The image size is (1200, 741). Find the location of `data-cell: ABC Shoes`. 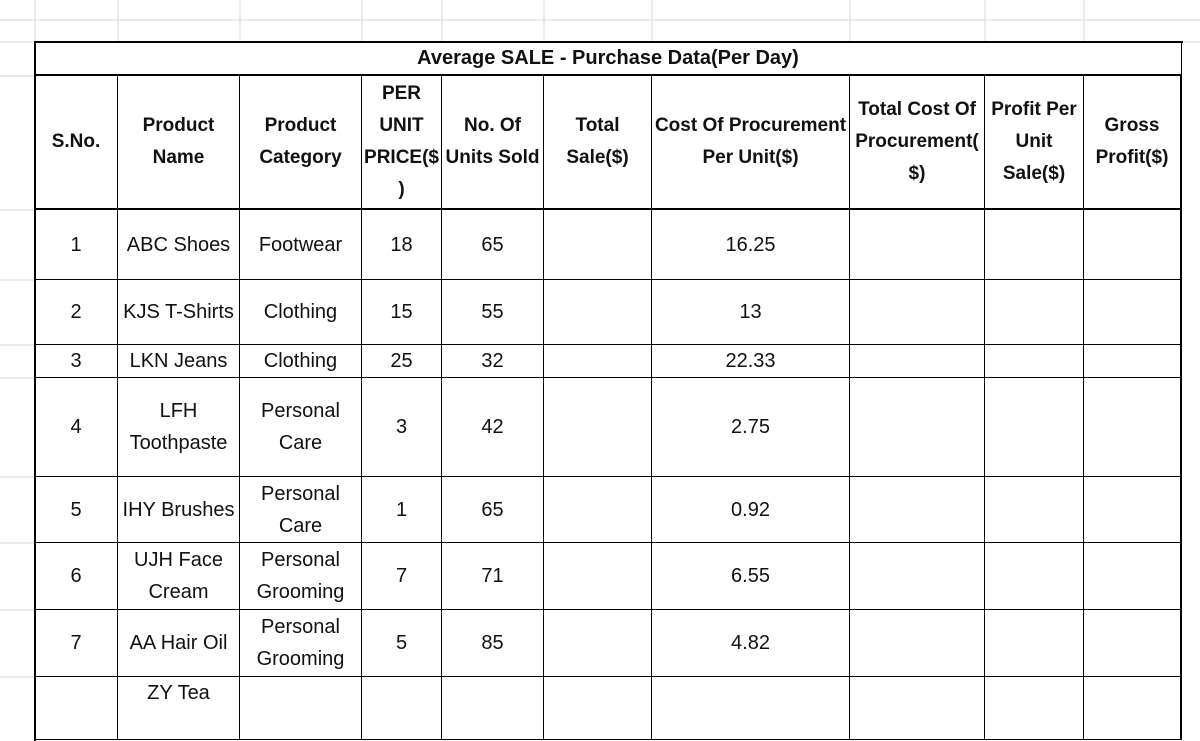

data-cell: ABC Shoes is located at coordinates (179, 245).